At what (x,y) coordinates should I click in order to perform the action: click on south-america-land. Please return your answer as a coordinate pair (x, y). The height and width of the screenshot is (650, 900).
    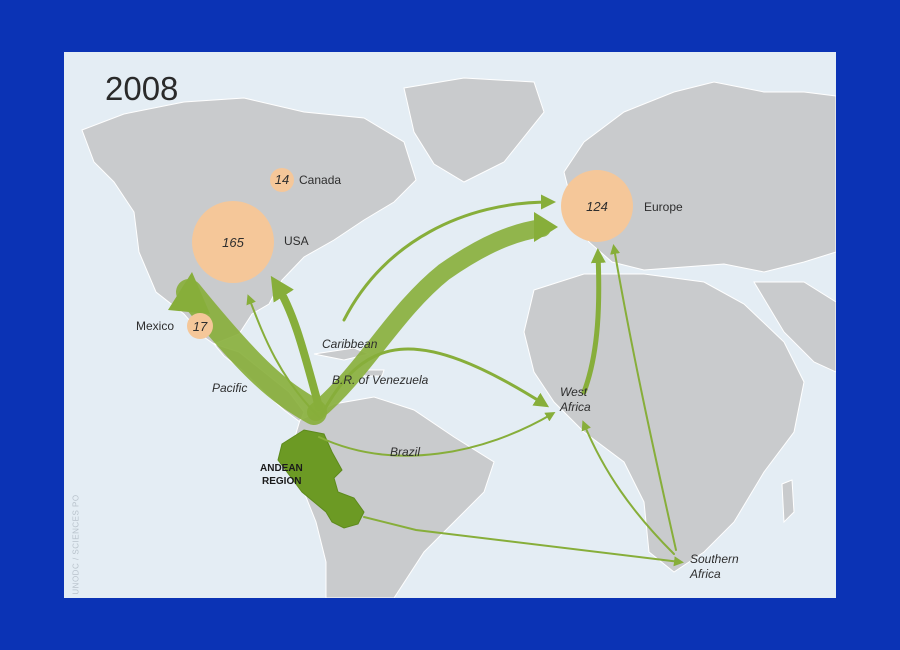
    Looking at the image, I should click on (393, 497).